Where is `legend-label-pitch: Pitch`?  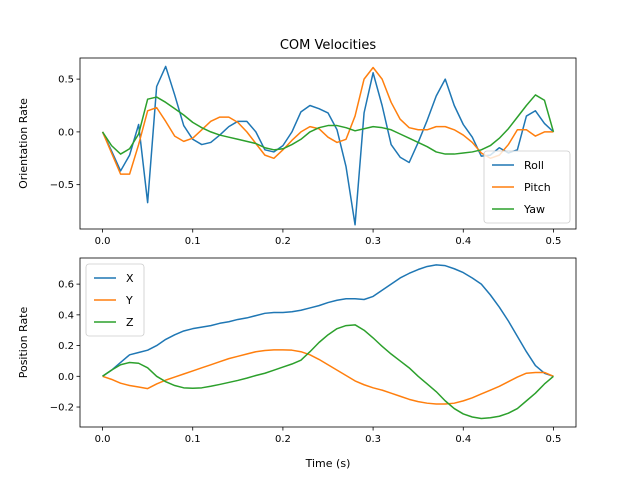 legend-label-pitch: Pitch is located at coordinates (537, 187).